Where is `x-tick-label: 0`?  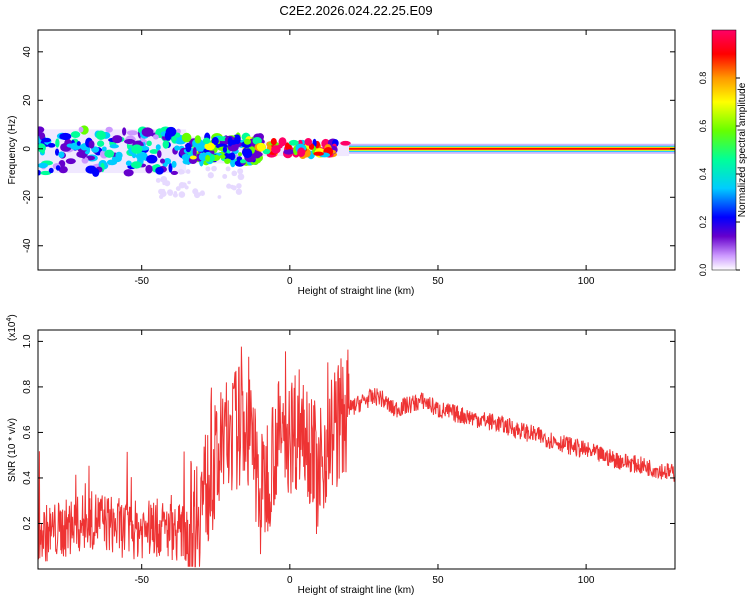 x-tick-label: 0 is located at coordinates (290, 580).